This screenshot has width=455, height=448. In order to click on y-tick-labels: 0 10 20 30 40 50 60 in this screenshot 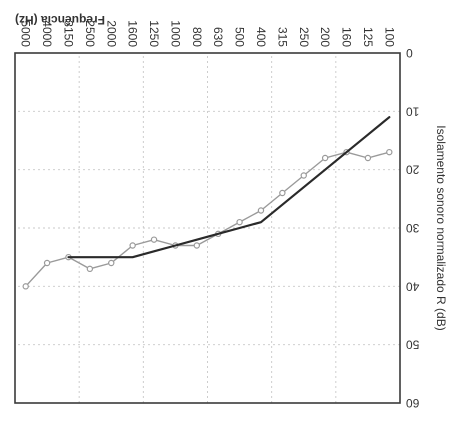, I will do `click(413, 228)`.